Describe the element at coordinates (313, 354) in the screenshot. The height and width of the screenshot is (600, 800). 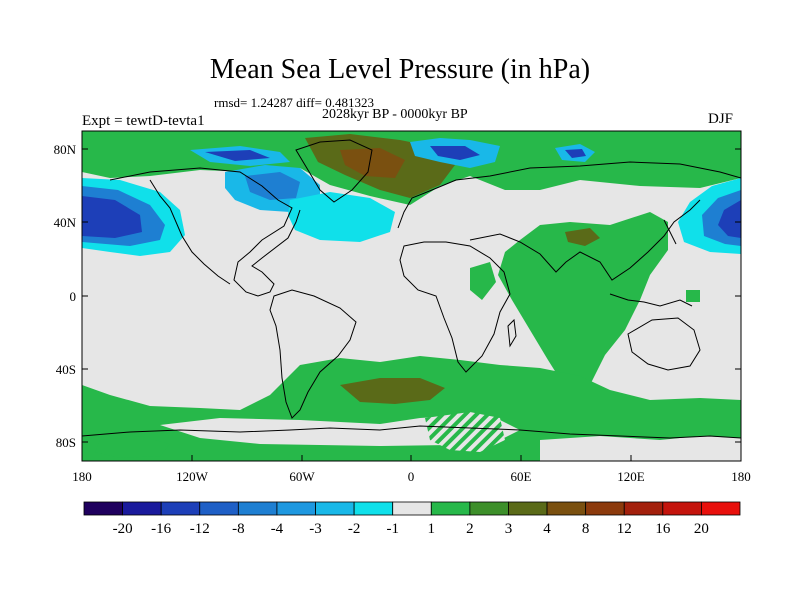
I see `coastline-south-america` at that location.